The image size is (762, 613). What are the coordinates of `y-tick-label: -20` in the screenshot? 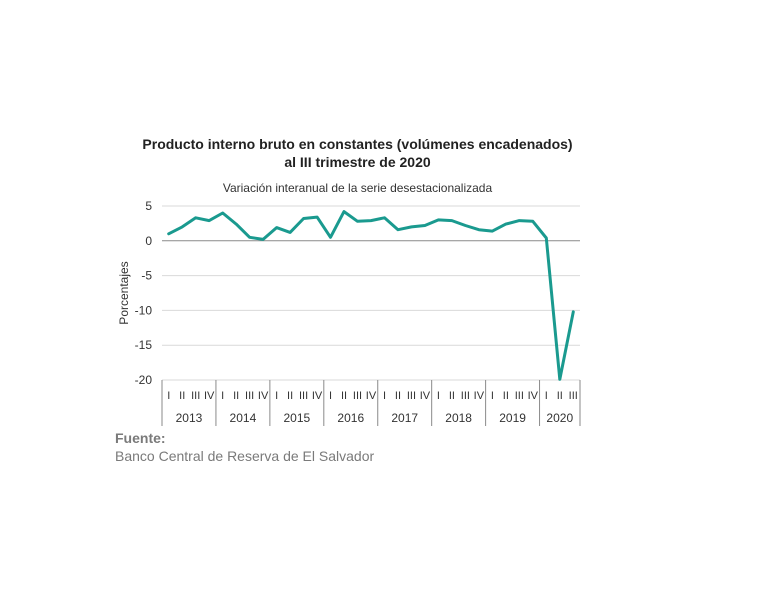 It's located at (144, 380).